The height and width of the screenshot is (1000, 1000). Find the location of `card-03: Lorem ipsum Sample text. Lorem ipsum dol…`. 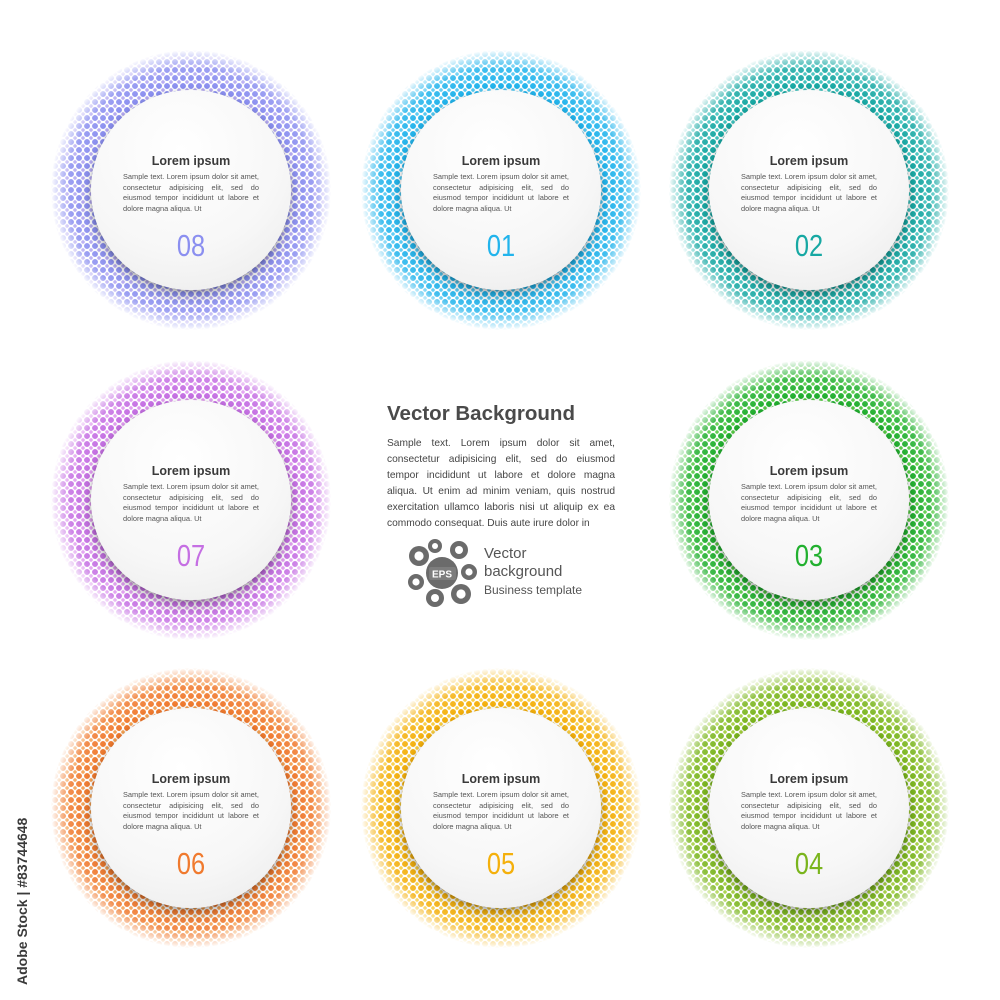

card-03: Lorem ipsum Sample text. Lorem ipsum dol… is located at coordinates (809, 500).